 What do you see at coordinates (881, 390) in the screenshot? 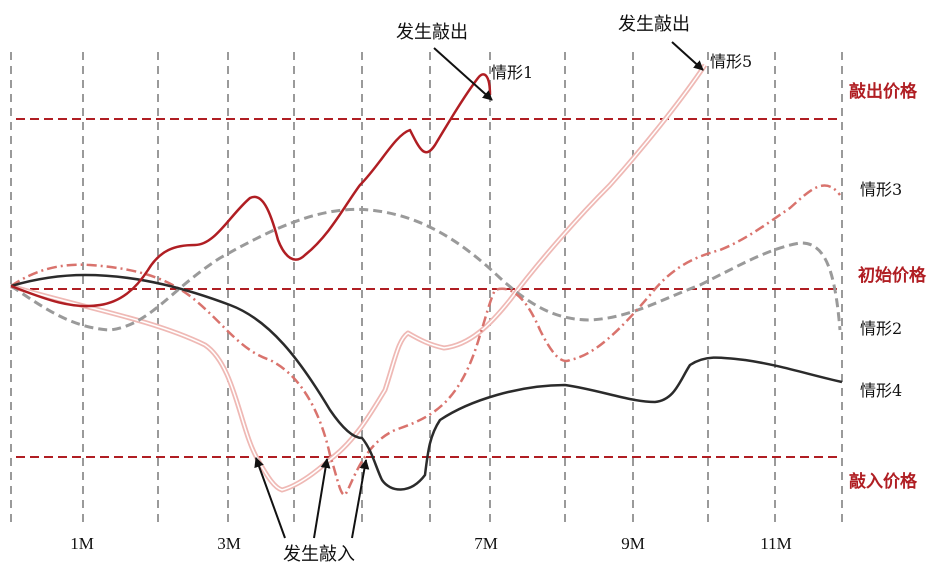
I see `series-4-label: 情形4` at bounding box center [881, 390].